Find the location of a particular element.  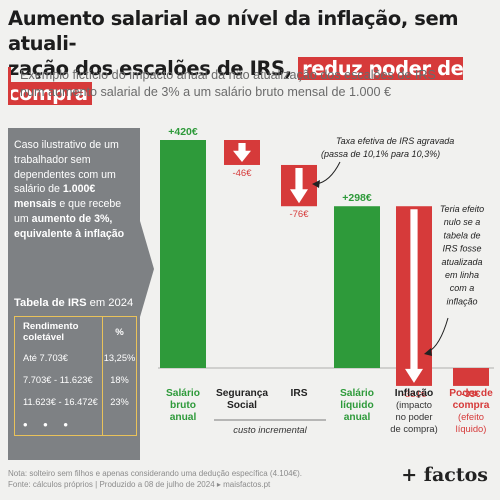

annotation-inflation-line: em linha is located at coordinates (462, 275).